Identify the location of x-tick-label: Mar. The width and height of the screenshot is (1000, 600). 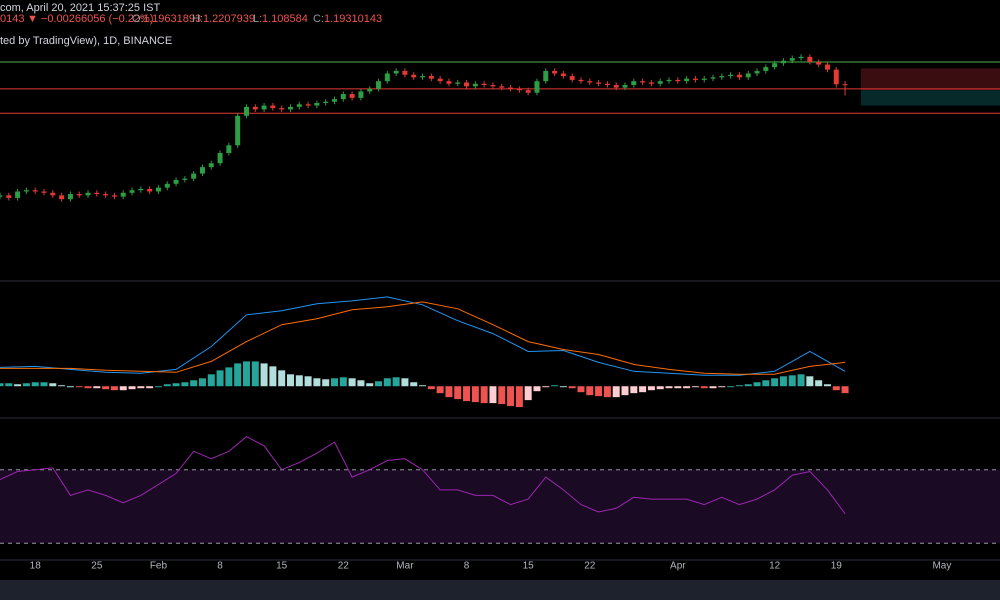
(405, 566).